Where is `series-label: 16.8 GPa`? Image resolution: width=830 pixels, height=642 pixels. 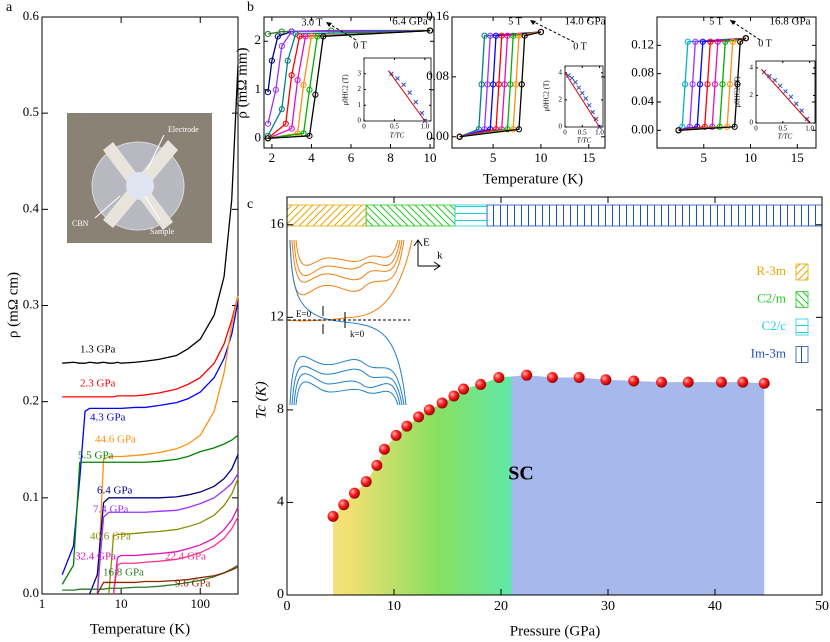 series-label: 16.8 GPa is located at coordinates (123, 573).